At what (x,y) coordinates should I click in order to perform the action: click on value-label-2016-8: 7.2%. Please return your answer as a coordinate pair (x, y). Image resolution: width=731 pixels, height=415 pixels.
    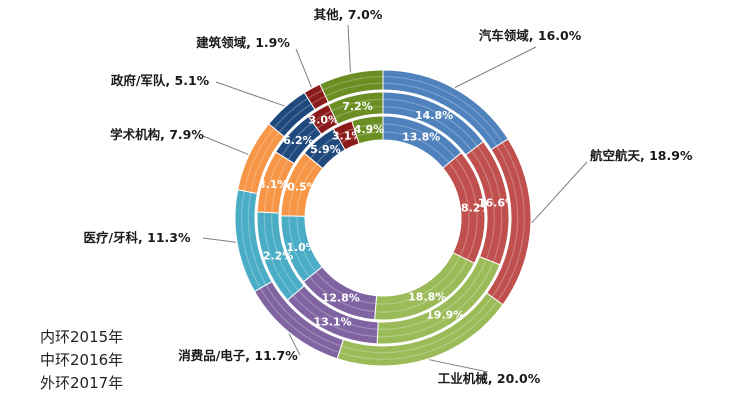
    Looking at the image, I should click on (357, 106).